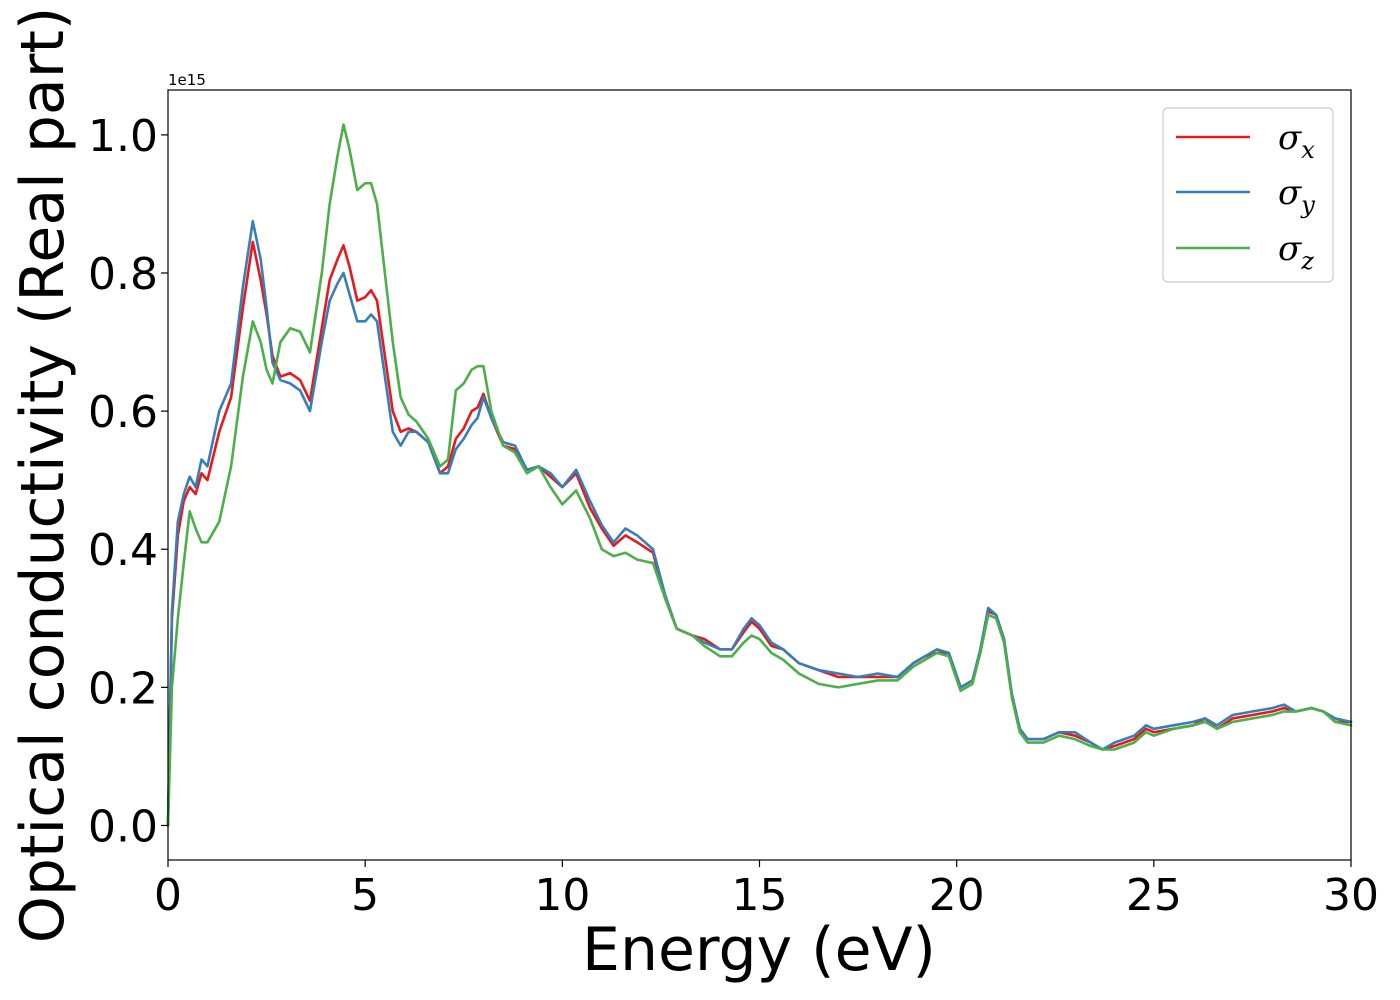 This screenshot has height=1000, width=1400. I want to click on x-tick-label: 0, so click(168, 895).